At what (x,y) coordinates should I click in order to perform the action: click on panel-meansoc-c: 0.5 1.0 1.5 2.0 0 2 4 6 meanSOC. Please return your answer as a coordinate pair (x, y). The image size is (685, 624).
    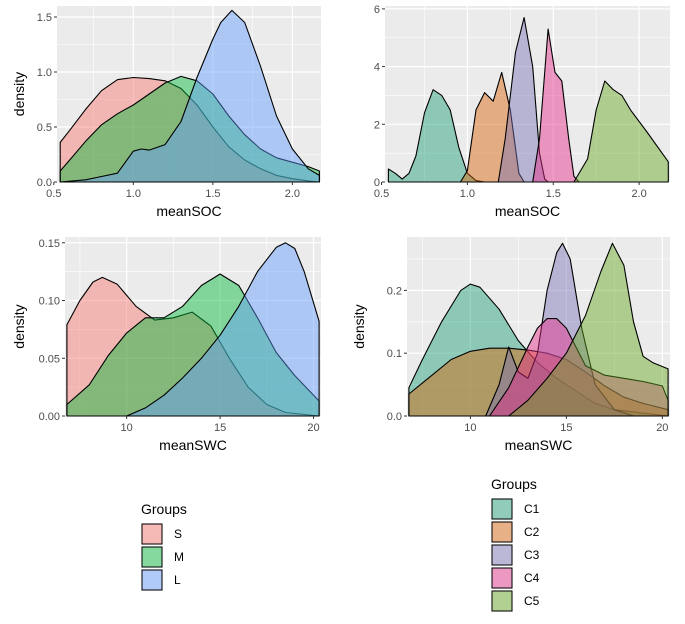
    Looking at the image, I should click on (522, 111).